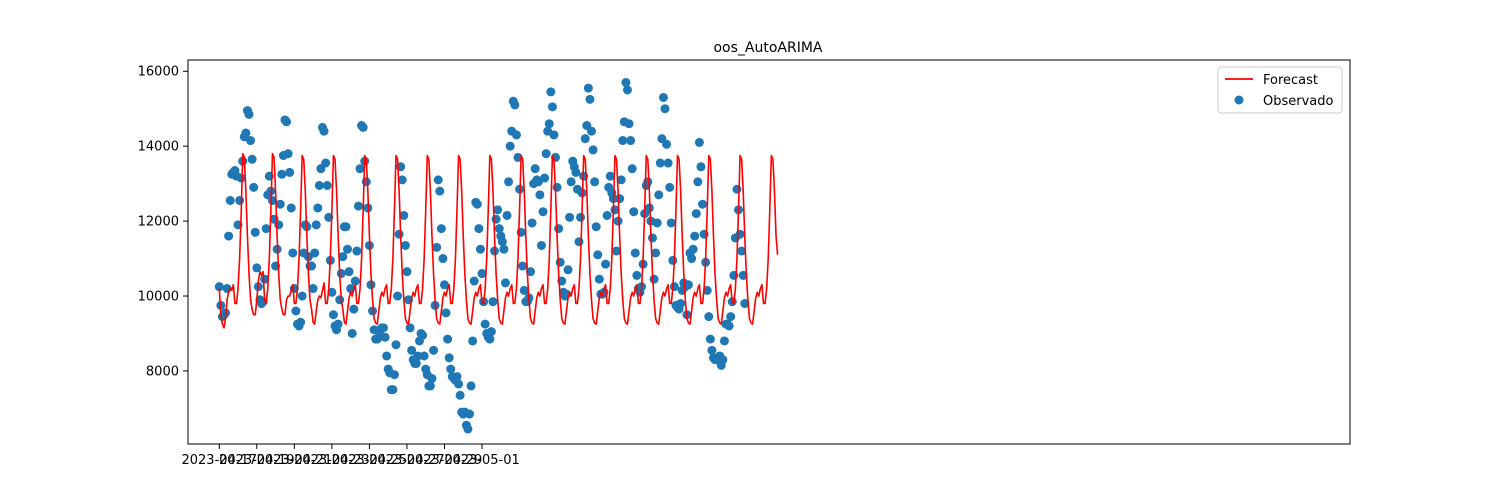  What do you see at coordinates (1298, 101) in the screenshot?
I see `legend-observado-label: Observado` at bounding box center [1298, 101].